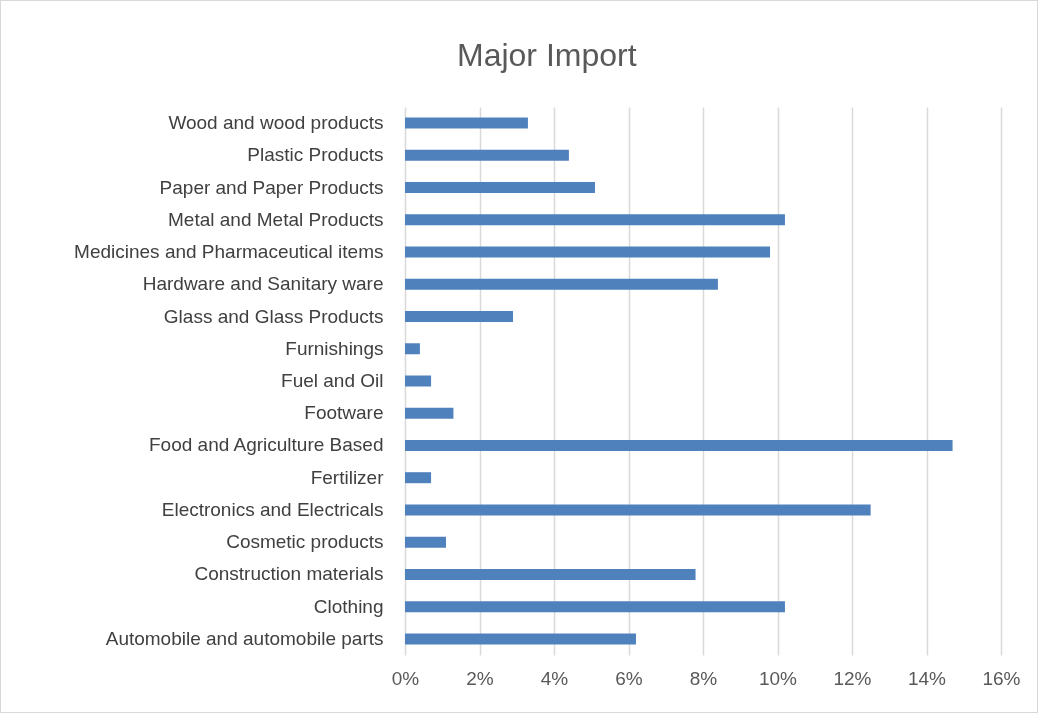 This screenshot has height=713, width=1038. What do you see at coordinates (263, 284) in the screenshot?
I see `y-tick-label: Hardware and Sanitary ware` at bounding box center [263, 284].